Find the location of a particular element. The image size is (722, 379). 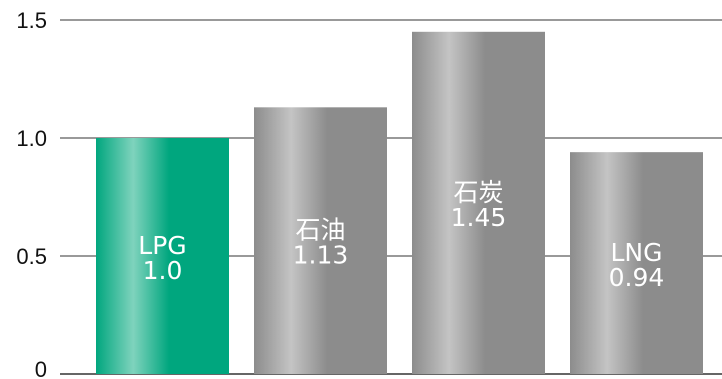

y-axis-tick-labels: 0 0.5 1.0 1.5 is located at coordinates (31, 193).